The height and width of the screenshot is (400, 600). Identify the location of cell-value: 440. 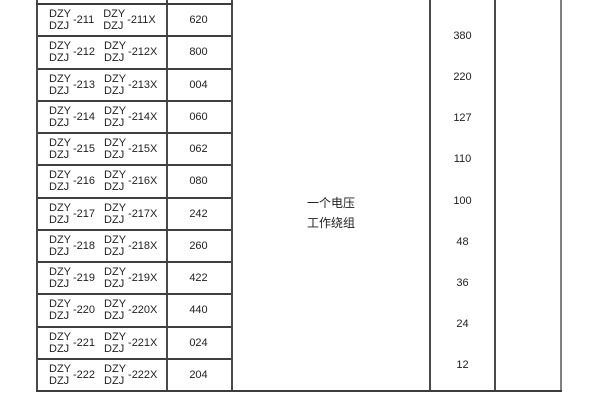
(198, 310).